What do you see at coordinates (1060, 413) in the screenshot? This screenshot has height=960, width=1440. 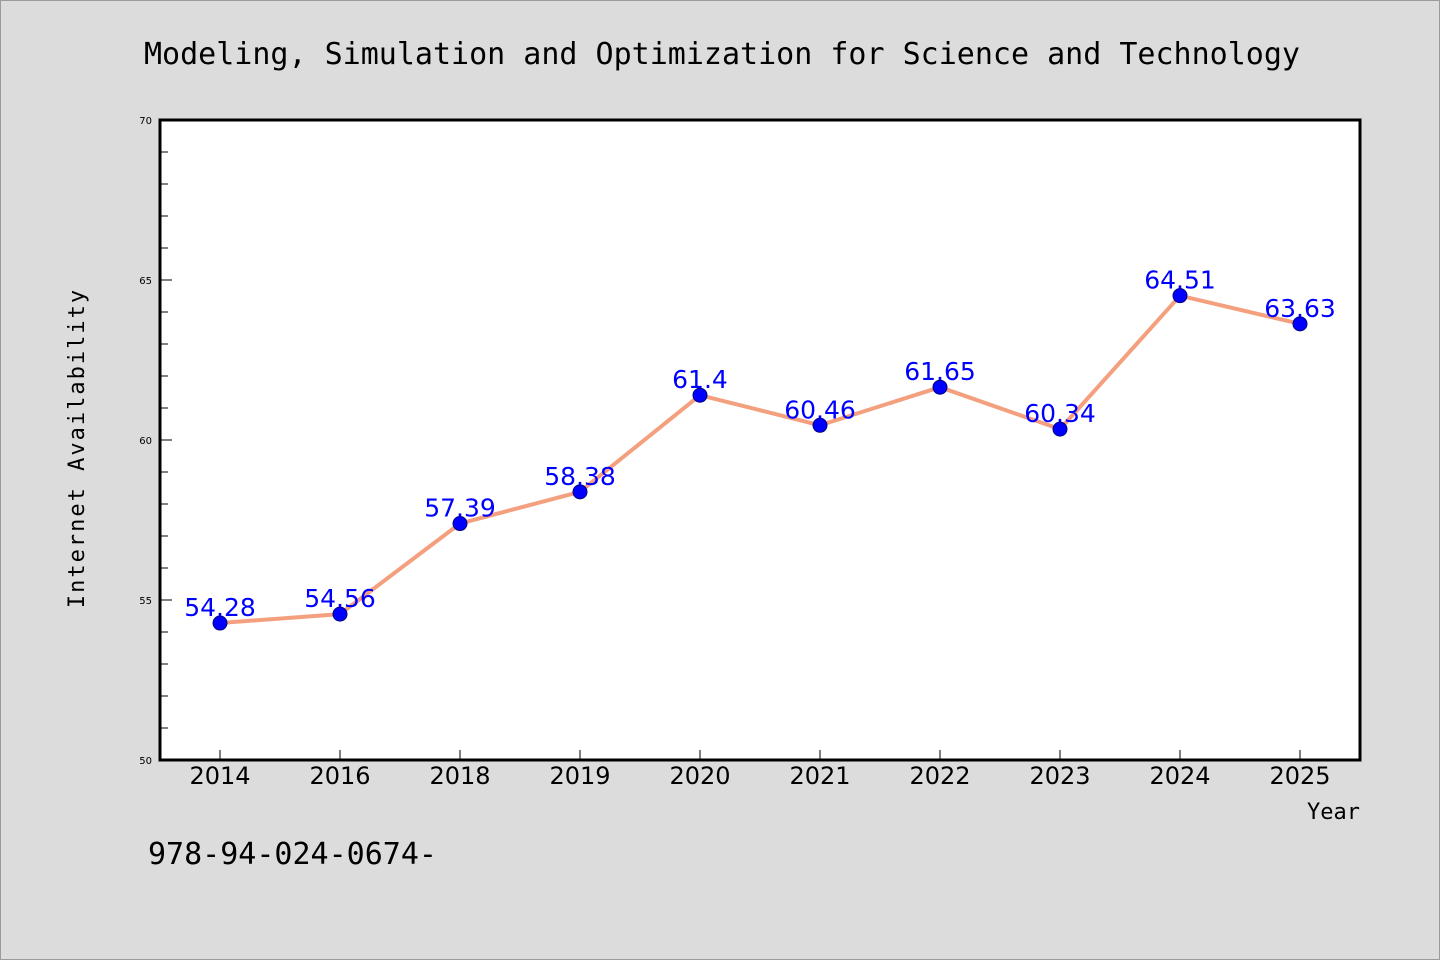 I see `data-label: 60.34` at bounding box center [1060, 413].